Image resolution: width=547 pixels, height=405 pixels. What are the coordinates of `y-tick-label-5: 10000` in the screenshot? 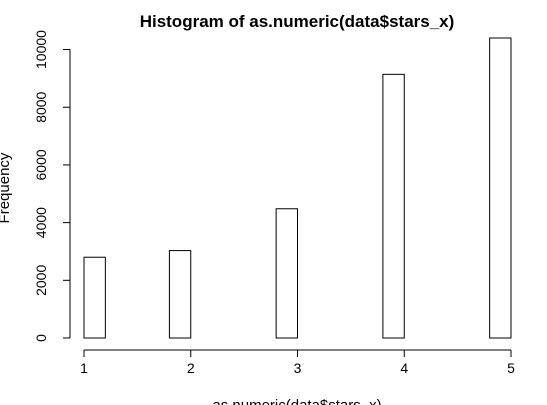 It's located at (41, 49).